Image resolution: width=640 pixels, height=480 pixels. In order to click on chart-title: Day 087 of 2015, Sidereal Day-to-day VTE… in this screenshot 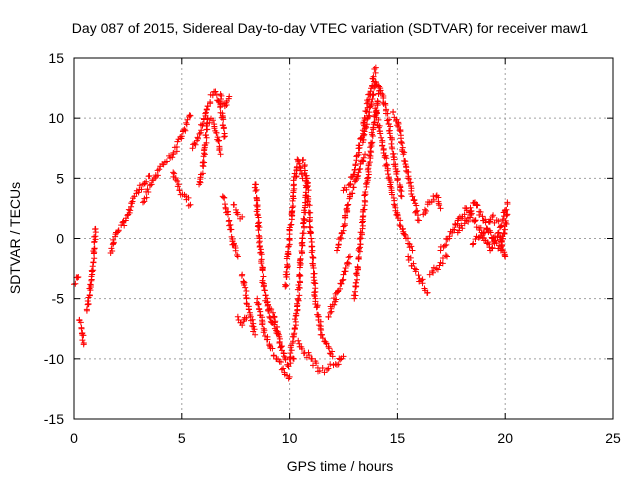, I will do `click(330, 28)`.